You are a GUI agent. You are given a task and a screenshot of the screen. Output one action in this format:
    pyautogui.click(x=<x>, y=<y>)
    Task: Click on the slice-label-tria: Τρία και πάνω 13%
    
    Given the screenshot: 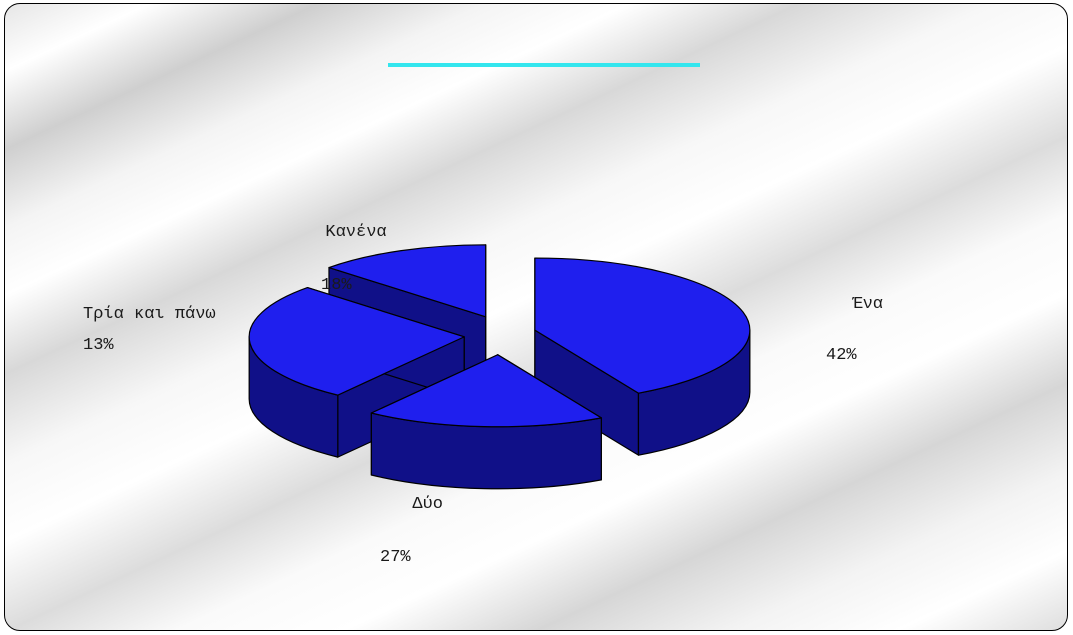 What is the action you would take?
    pyautogui.click(x=153, y=330)
    